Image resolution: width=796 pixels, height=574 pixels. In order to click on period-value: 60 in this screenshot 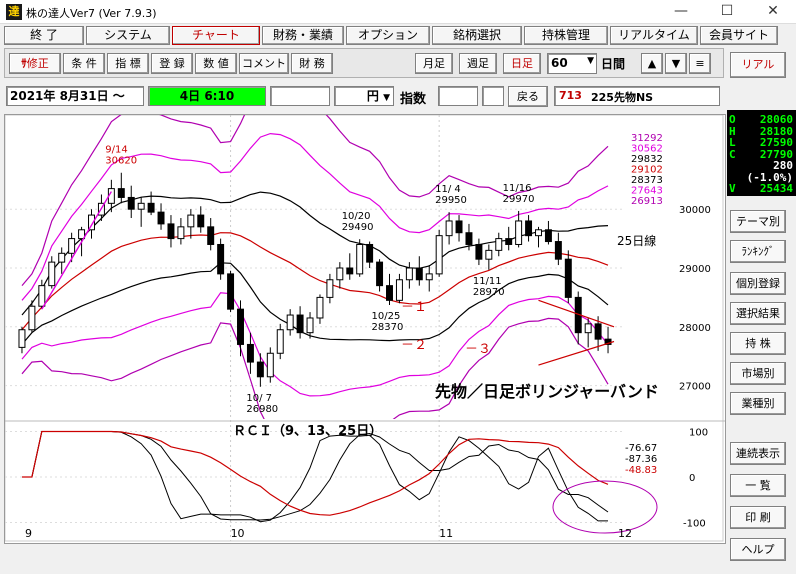, I will do `click(559, 63)`.